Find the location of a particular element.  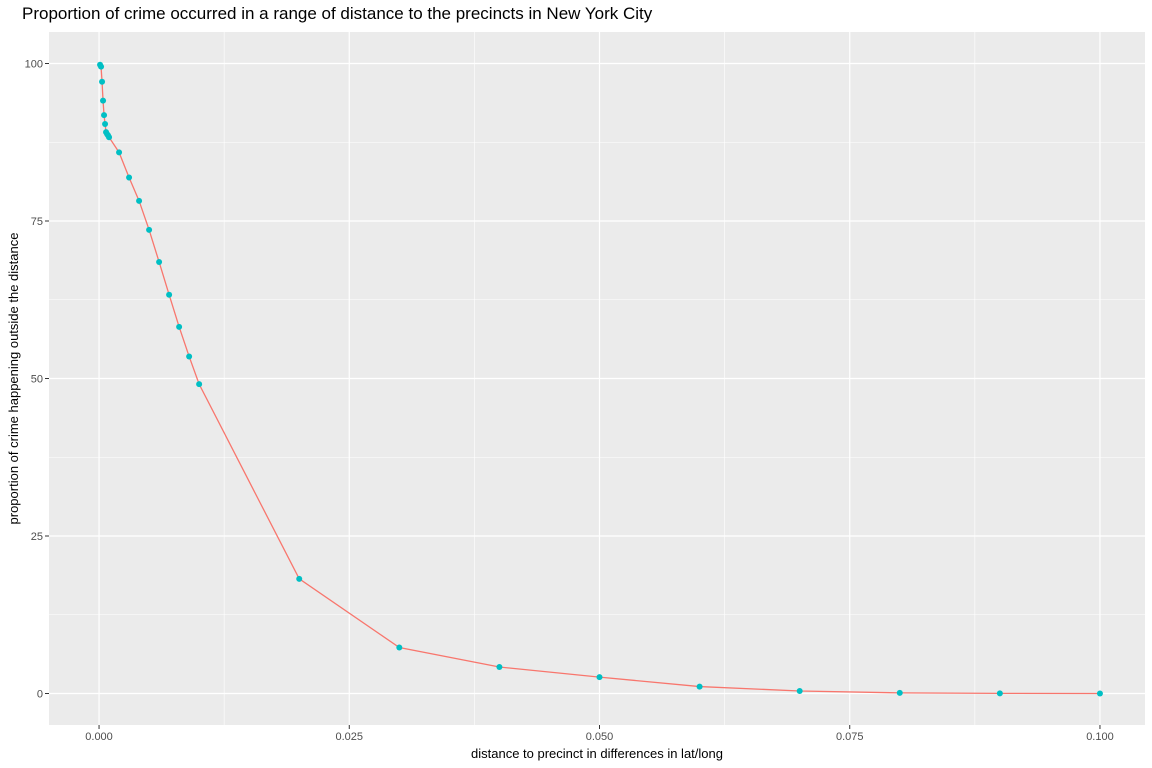

x-tick-label: 0.000 is located at coordinates (99, 737).